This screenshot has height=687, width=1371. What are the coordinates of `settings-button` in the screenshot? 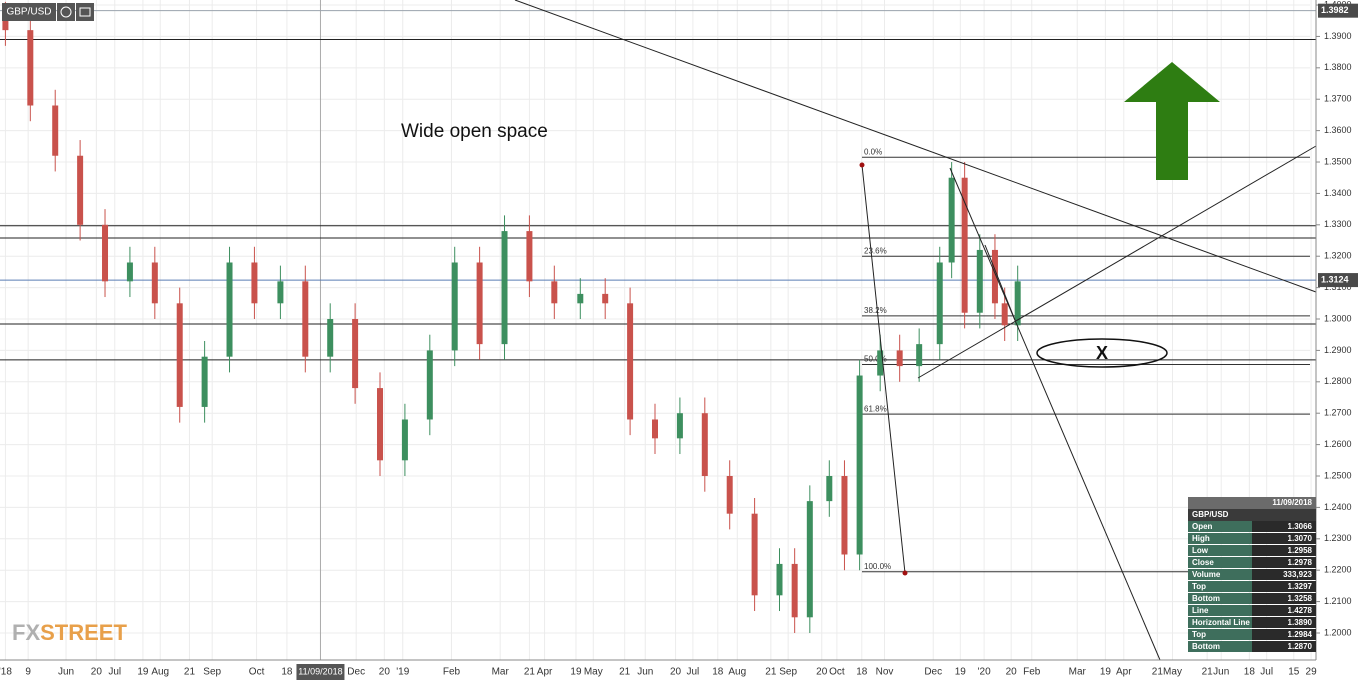 It's located at (85, 12).